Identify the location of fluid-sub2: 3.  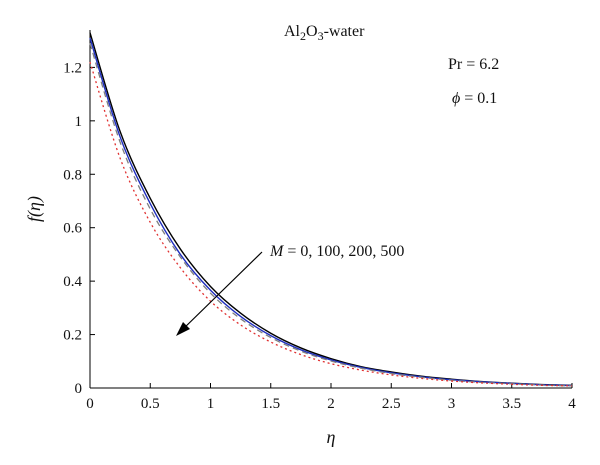
(321, 36).